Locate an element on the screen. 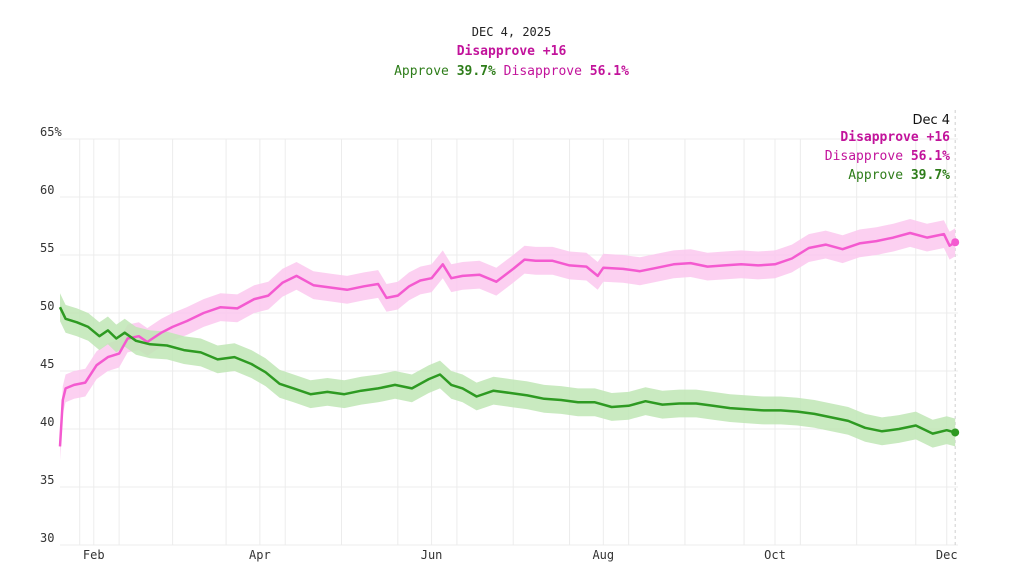 The width and height of the screenshot is (1023, 576). y-tick-label: 50 is located at coordinates (47, 306).